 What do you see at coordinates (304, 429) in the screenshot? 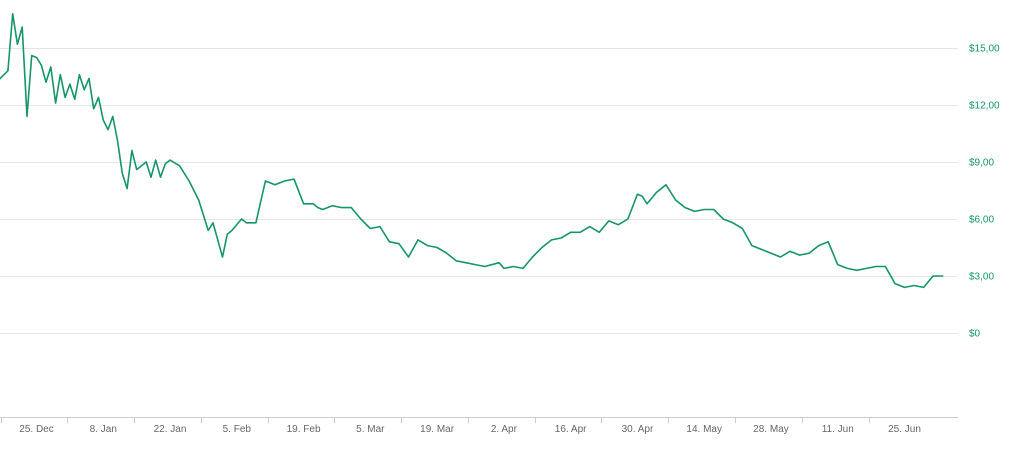
I see `x-tick-label: 19. Feb` at bounding box center [304, 429].